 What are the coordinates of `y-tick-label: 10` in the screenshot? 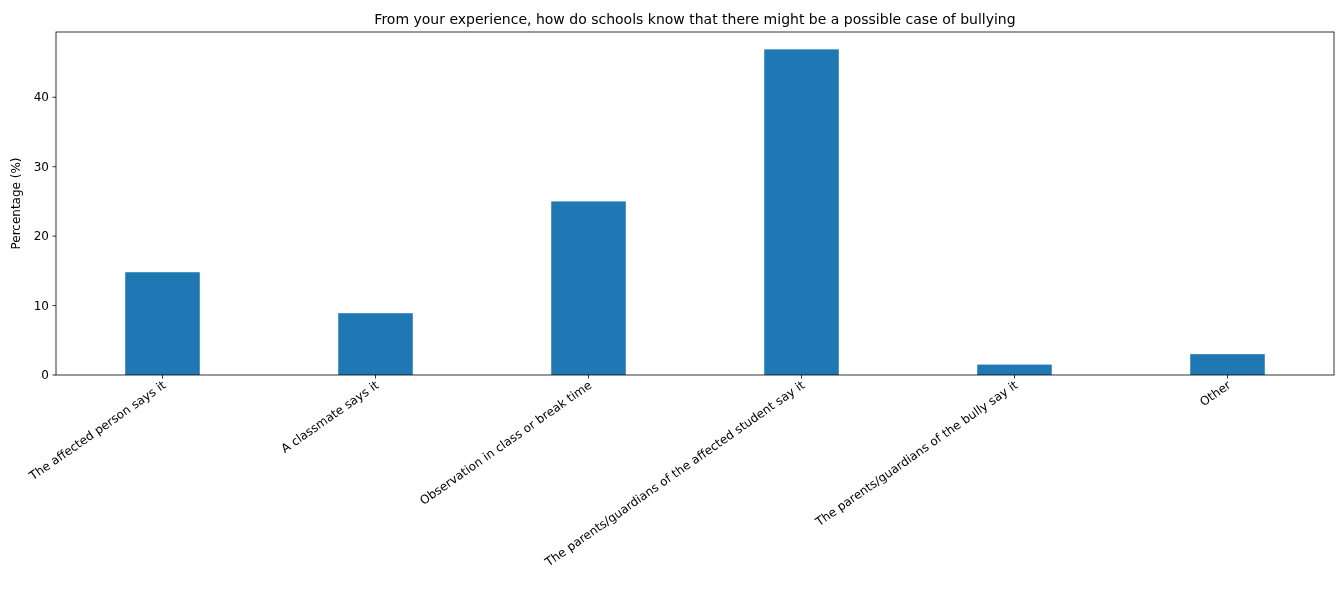 It's located at (41, 305).